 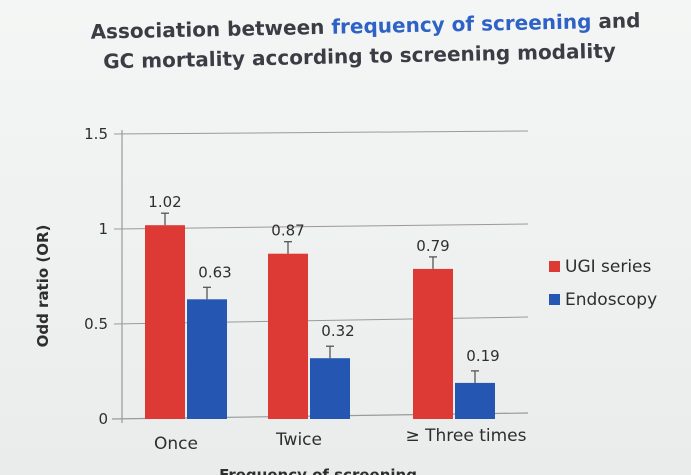 What do you see at coordinates (164, 202) in the screenshot?
I see `data-label: 1.02` at bounding box center [164, 202].